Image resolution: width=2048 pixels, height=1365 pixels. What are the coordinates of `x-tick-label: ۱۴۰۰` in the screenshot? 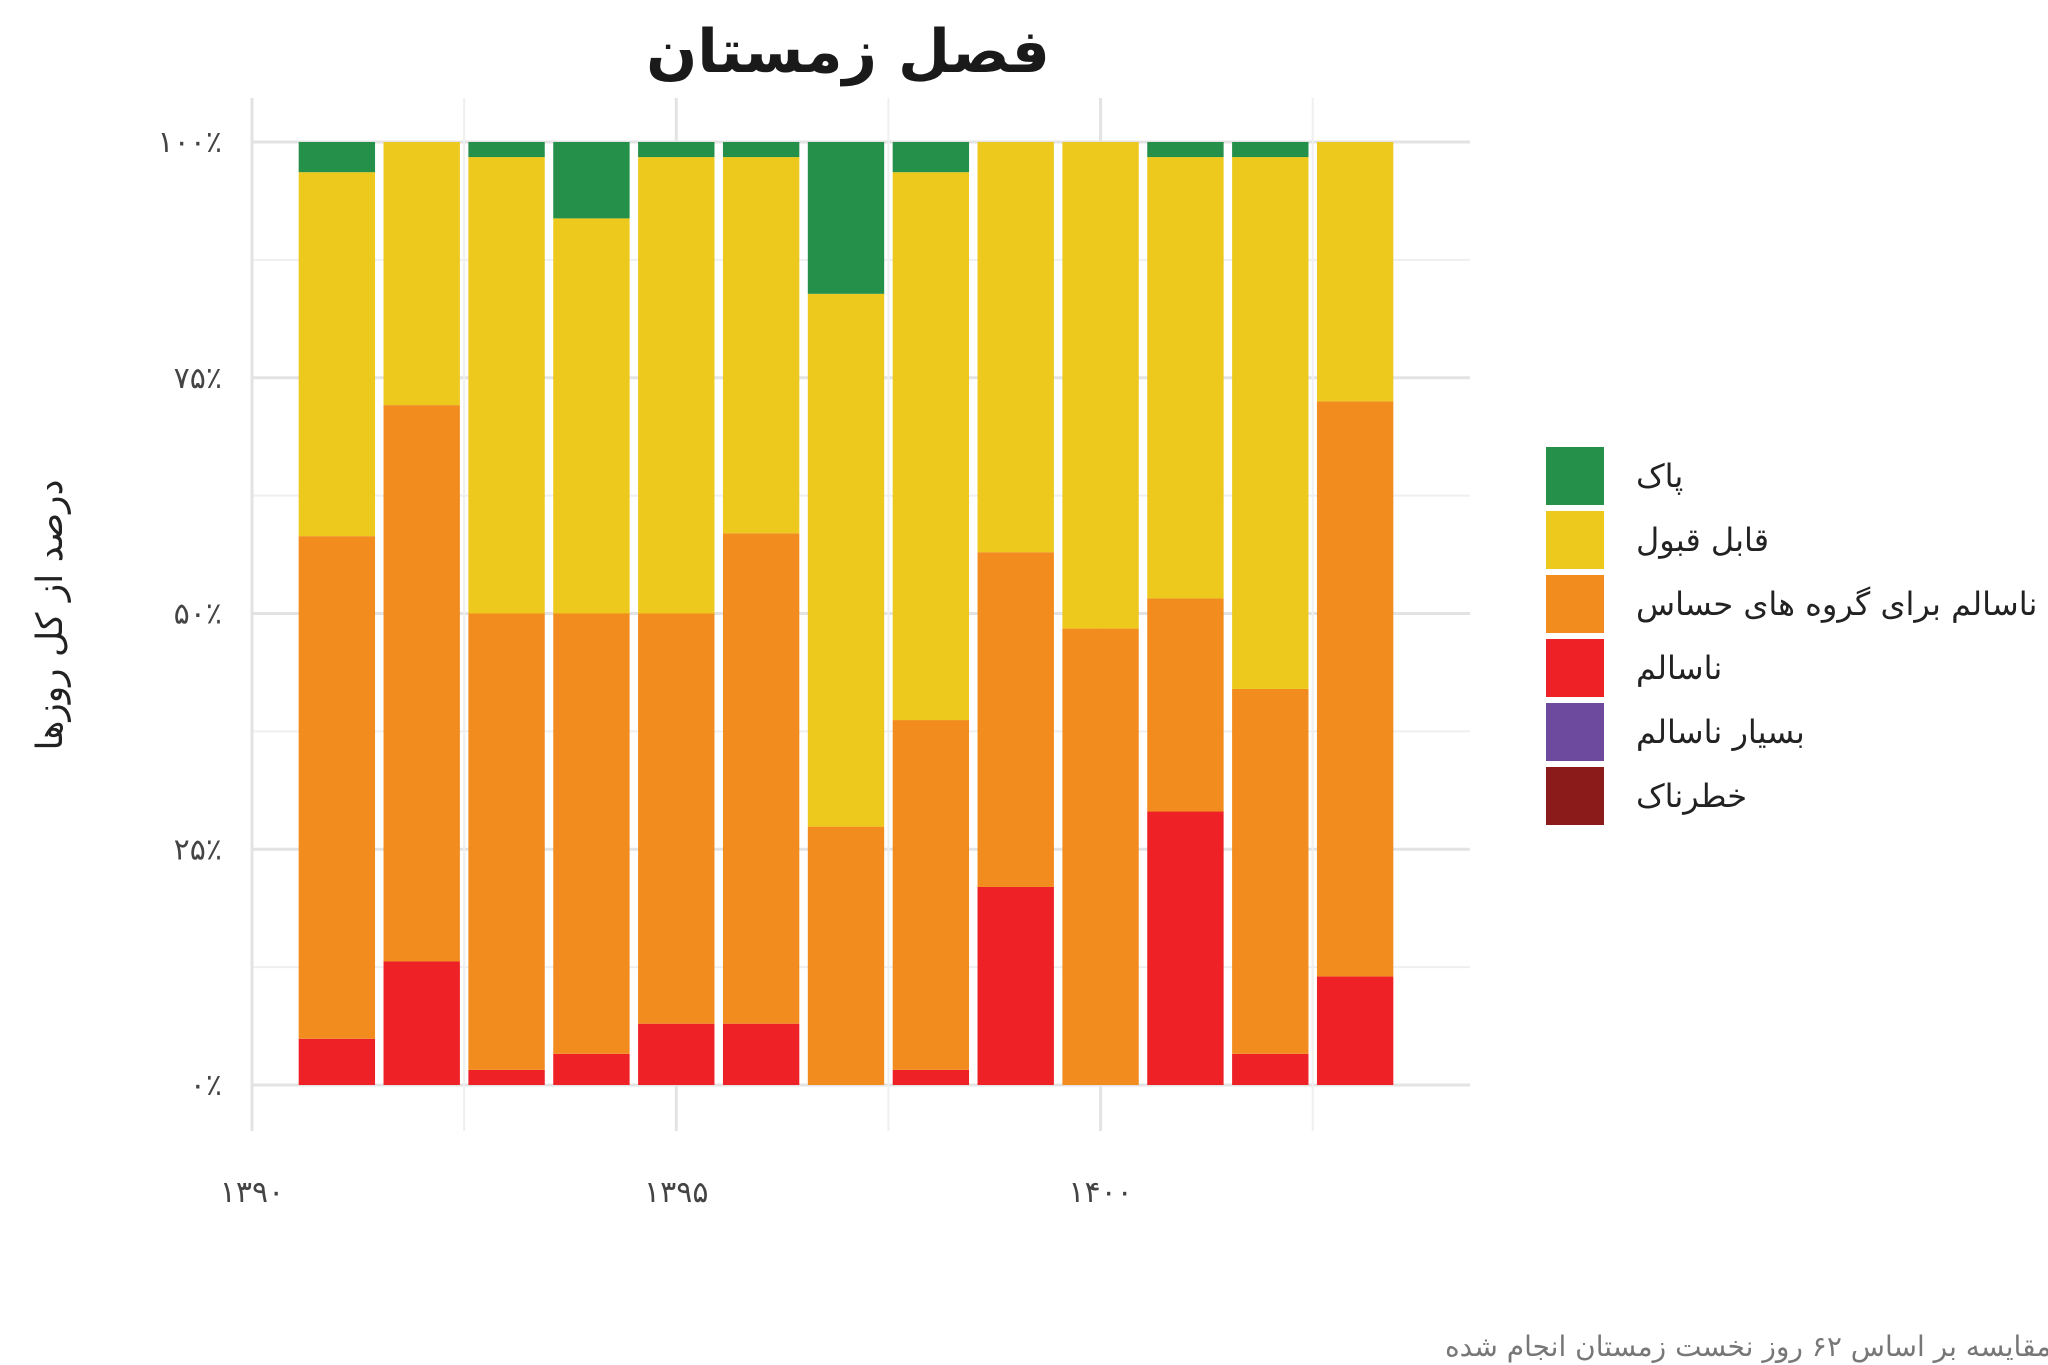 It's located at (1100, 1192).